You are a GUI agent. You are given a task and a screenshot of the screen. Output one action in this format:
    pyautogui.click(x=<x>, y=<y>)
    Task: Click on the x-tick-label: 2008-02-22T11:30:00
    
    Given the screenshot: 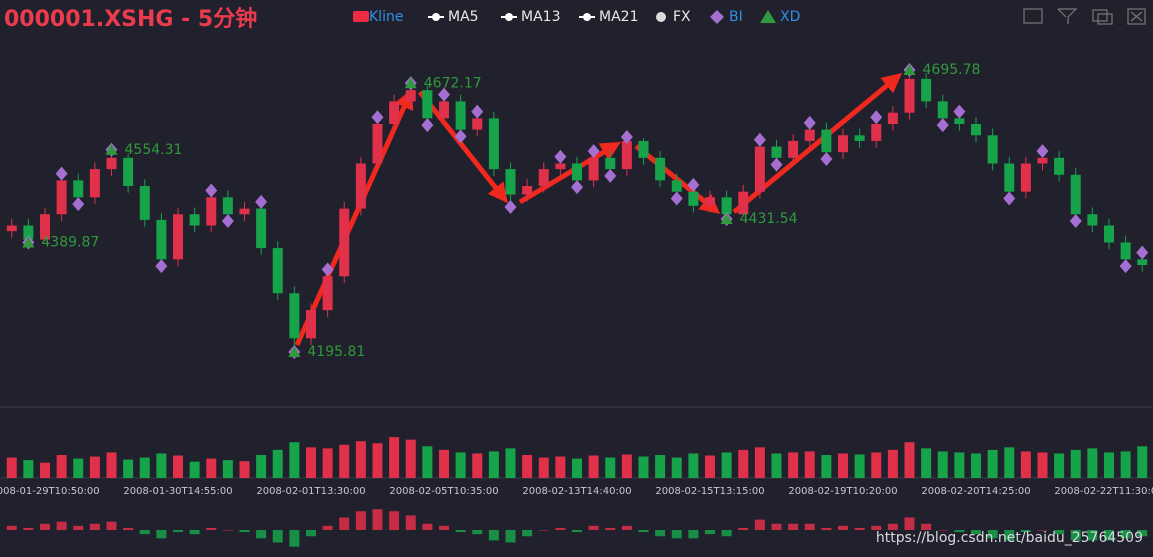 What is the action you would take?
    pyautogui.click(x=1103, y=491)
    